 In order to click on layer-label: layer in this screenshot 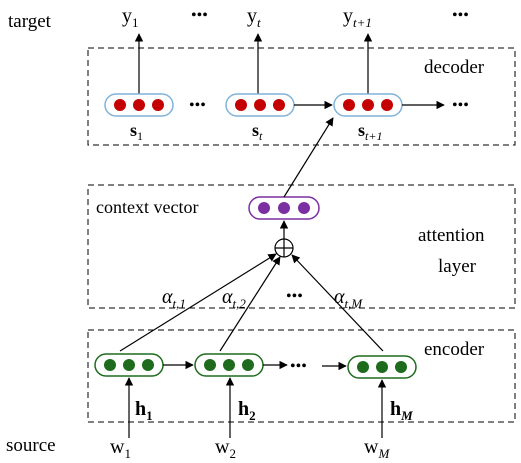, I will do `click(457, 266)`.